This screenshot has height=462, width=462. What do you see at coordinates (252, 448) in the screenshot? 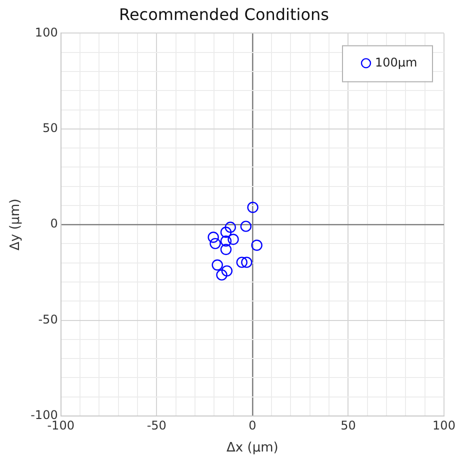
I see `x-axis-title: Δx (µm)` at bounding box center [252, 448].